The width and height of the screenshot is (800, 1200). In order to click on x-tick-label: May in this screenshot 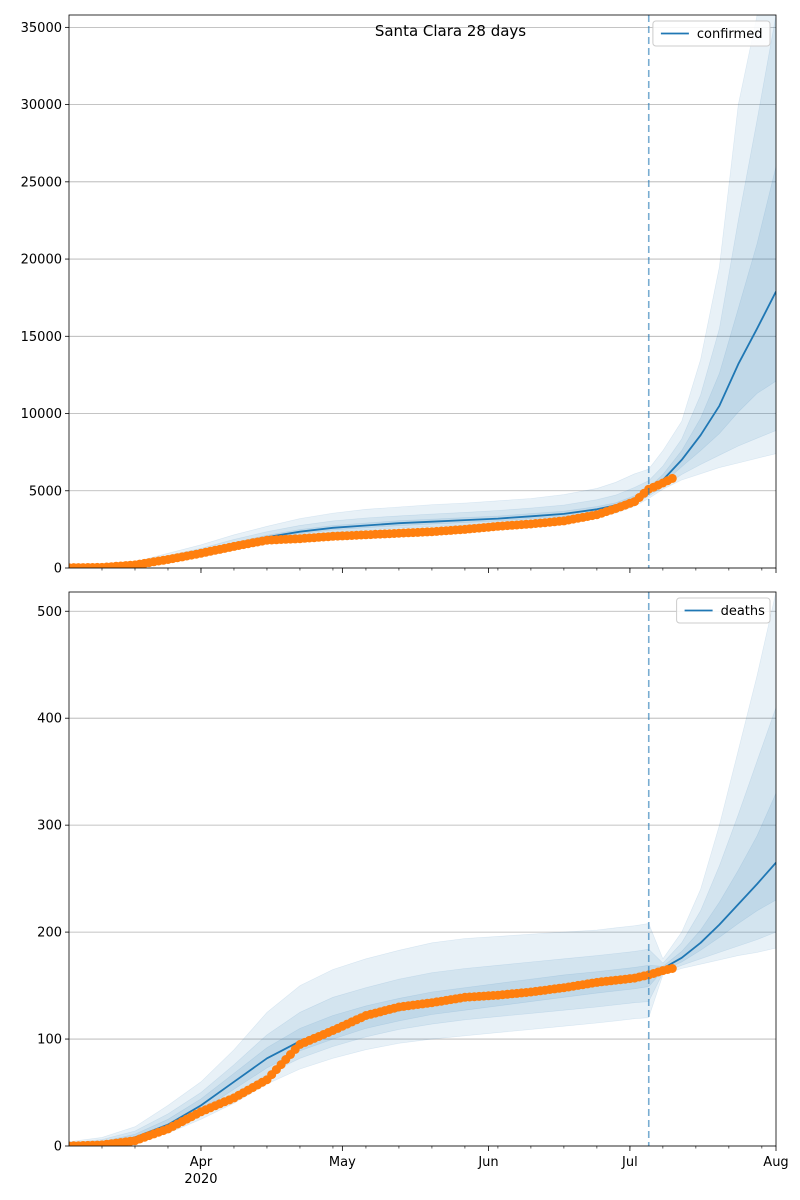, I will do `click(342, 1162)`.